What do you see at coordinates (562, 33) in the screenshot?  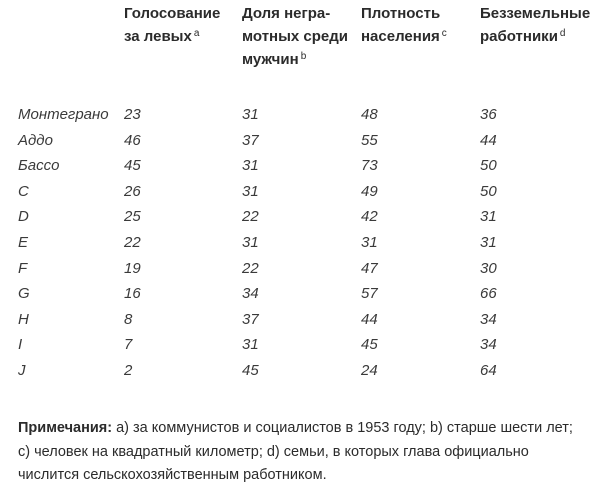 I see `footnote-marker: d` at bounding box center [562, 33].